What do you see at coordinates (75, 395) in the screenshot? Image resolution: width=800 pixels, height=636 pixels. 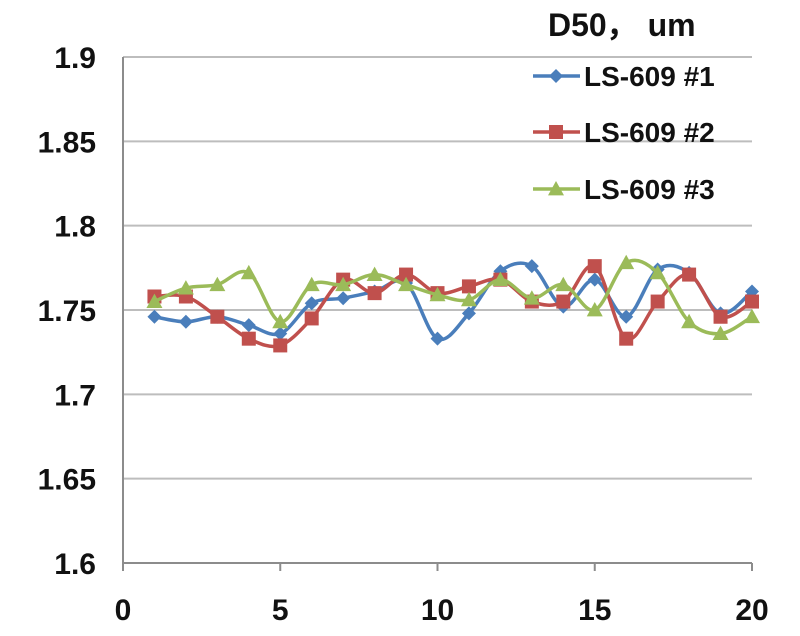 I see `y-tick-label: 1.7` at bounding box center [75, 395].